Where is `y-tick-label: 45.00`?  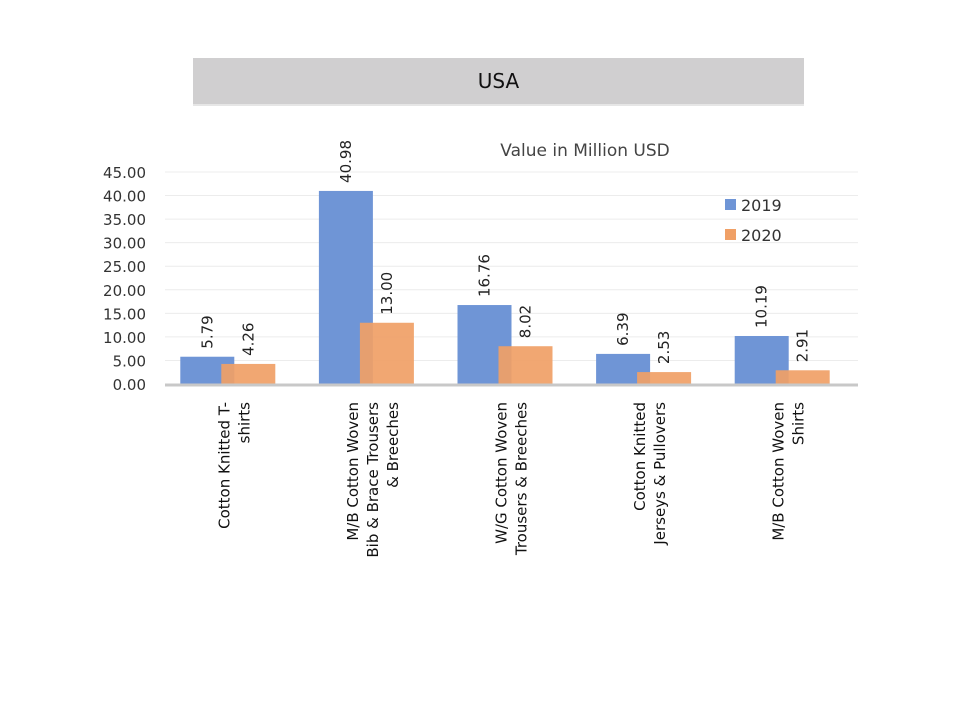 y-tick-label: 45.00 is located at coordinates (124, 173).